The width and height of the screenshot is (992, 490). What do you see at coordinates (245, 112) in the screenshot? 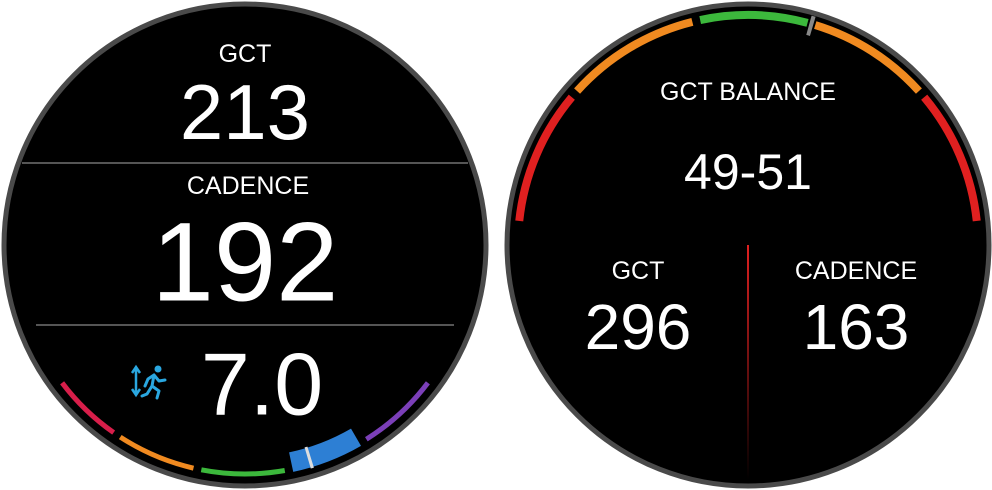
I see `field-value: 213` at bounding box center [245, 112].